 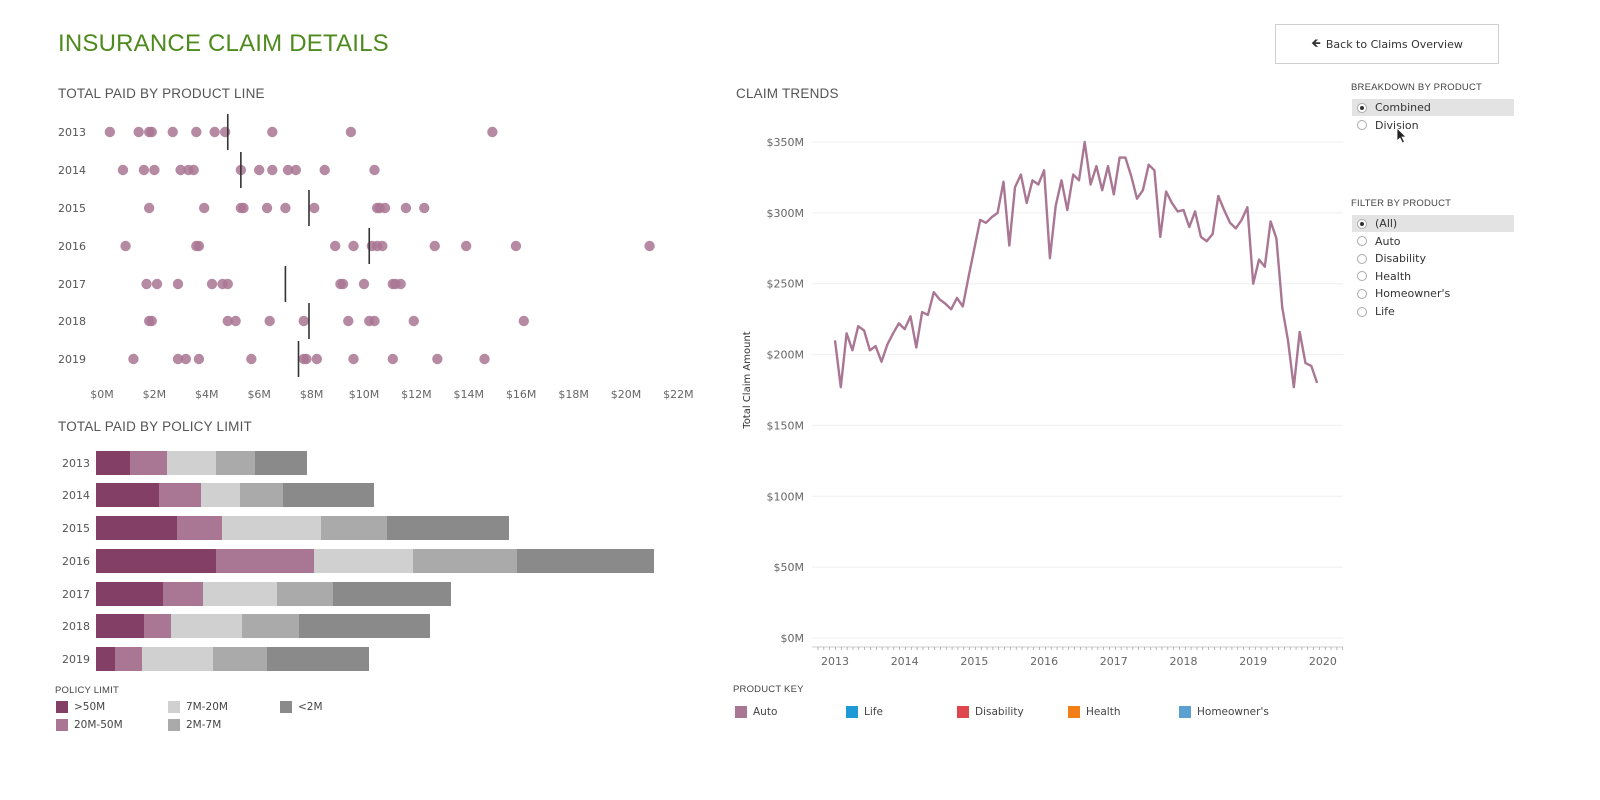 What do you see at coordinates (76, 561) in the screenshot?
I see `bar-year-label-2016: 2016` at bounding box center [76, 561].